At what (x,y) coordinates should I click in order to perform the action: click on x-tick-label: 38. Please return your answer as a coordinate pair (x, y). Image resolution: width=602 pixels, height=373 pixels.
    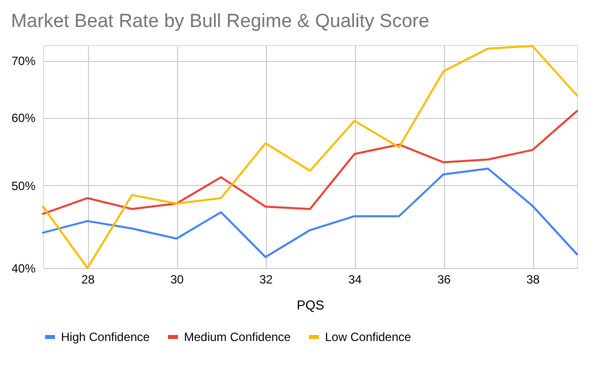
    Looking at the image, I should click on (533, 279).